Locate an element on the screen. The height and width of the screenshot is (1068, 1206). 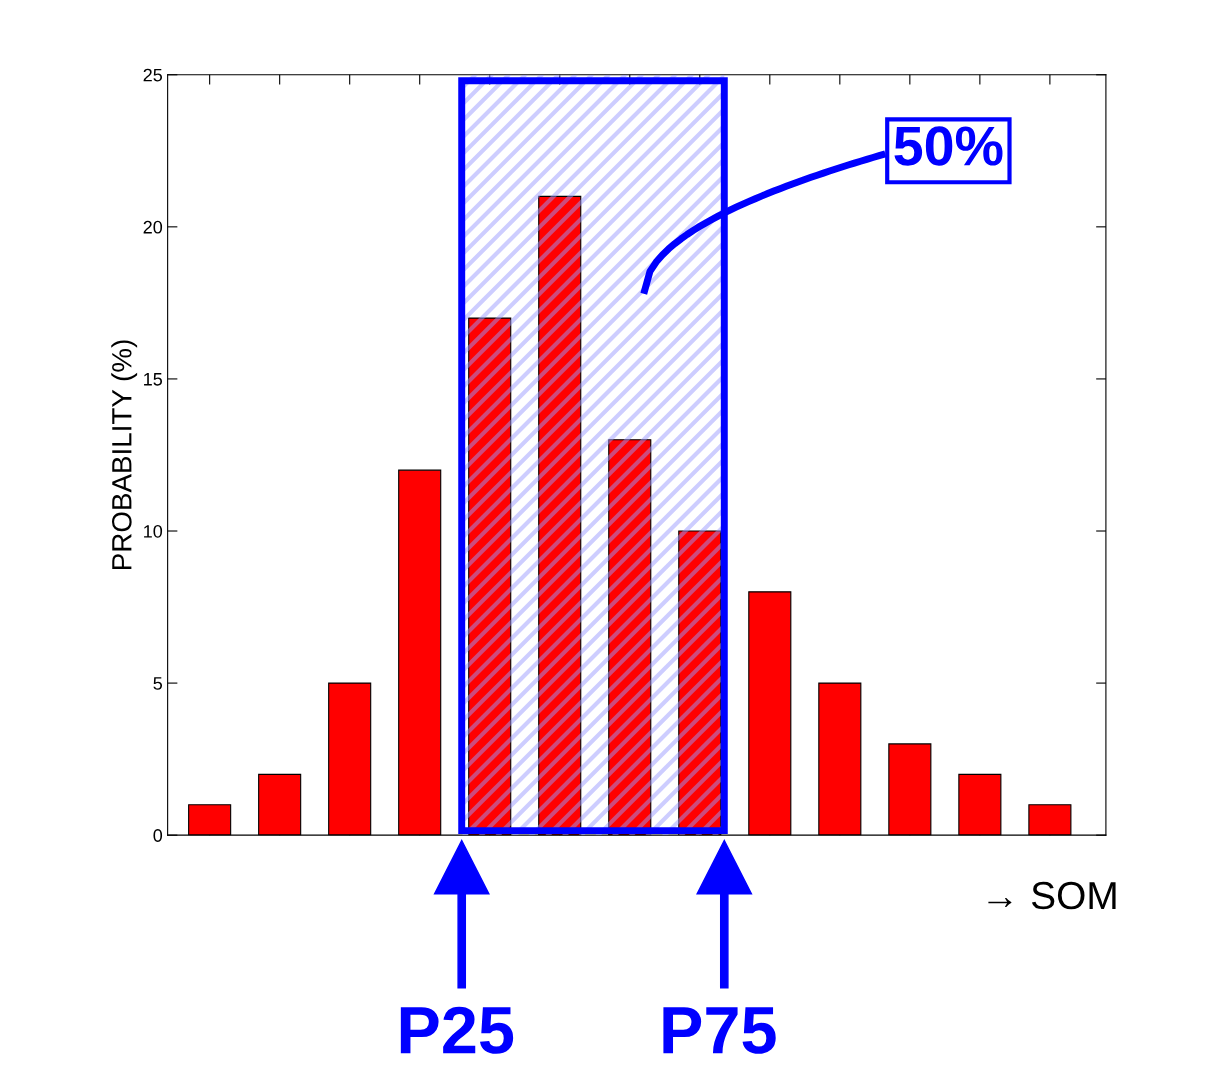
y-tick-label: 20 is located at coordinates (153, 227).